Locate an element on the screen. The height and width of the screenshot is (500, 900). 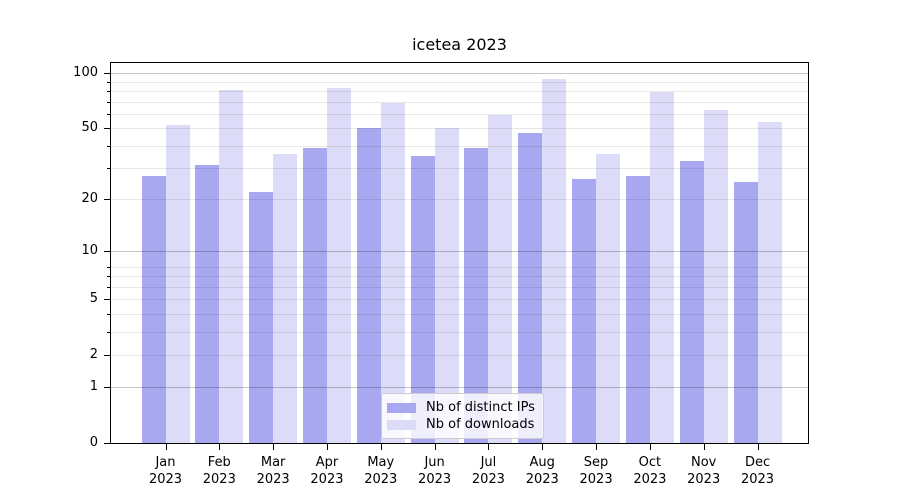
x-tick-label-month: May is located at coordinates (381, 462).